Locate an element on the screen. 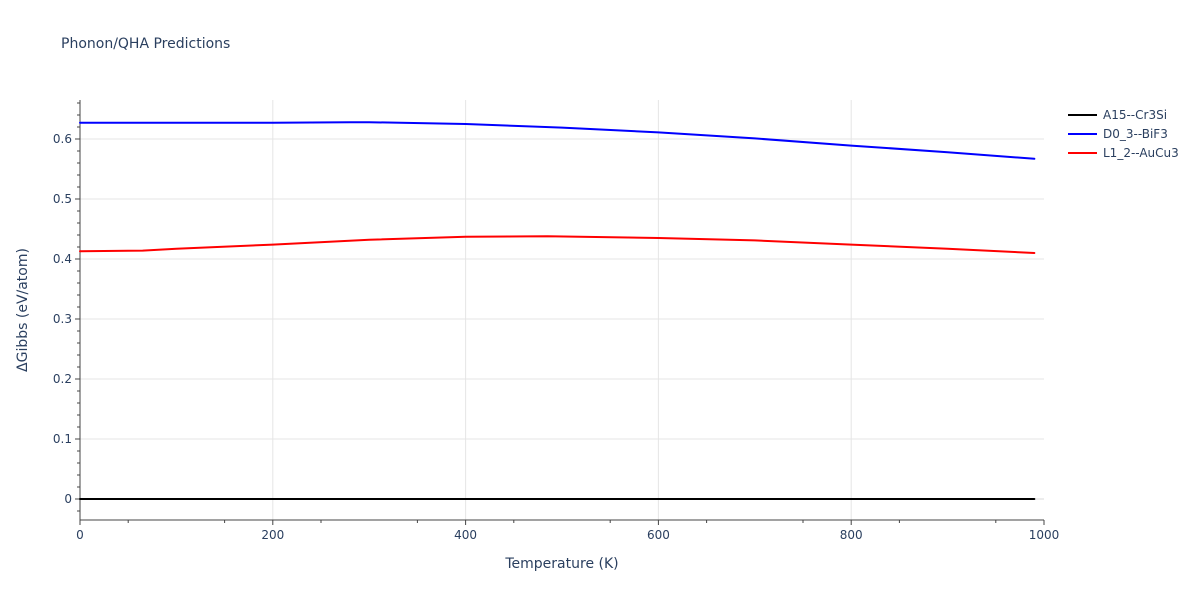  legend-item-a15: A15--Cr3Si is located at coordinates (1123, 114).